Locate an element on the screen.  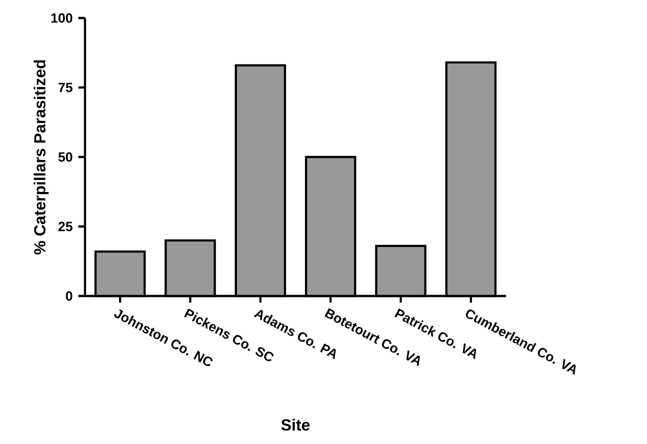
x-axis-title: Site is located at coordinates (295, 424).